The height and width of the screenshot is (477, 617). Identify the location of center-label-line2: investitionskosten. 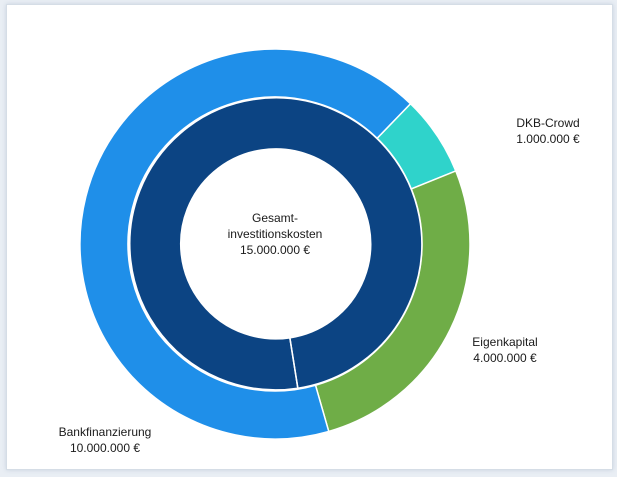
(275, 234).